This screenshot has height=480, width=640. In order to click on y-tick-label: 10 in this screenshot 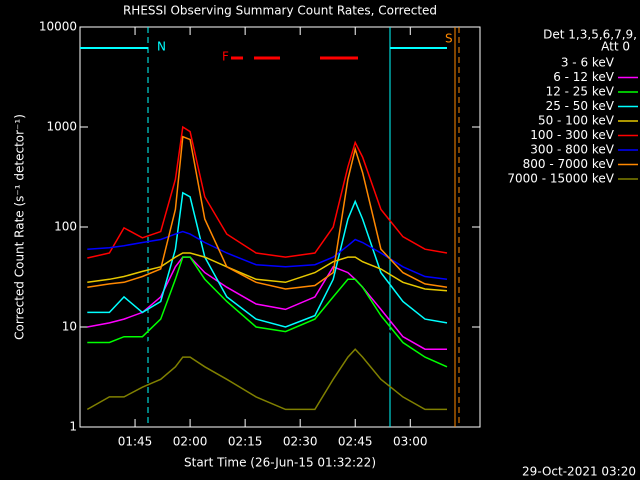, I will do `click(69, 327)`.